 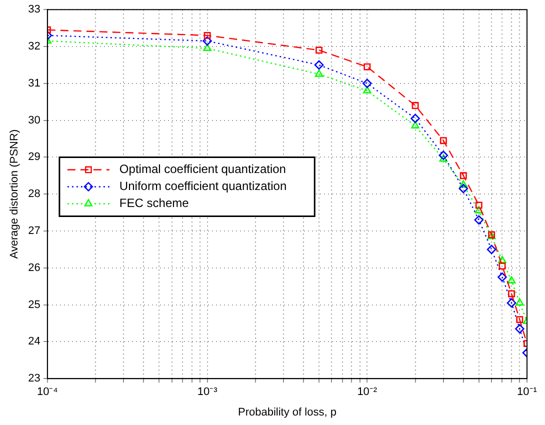 I want to click on y-tick-label: 26, so click(x=34, y=268).